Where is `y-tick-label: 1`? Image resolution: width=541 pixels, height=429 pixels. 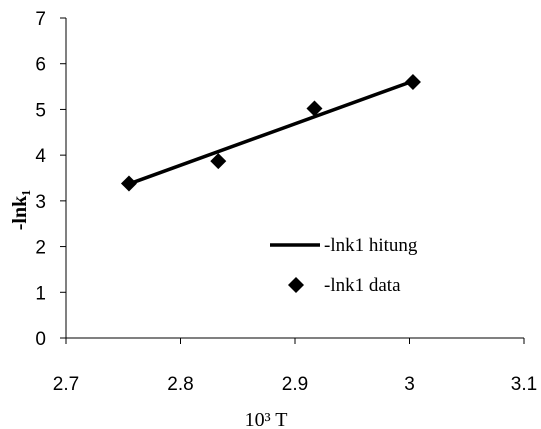 y-tick-label: 1 is located at coordinates (40, 293).